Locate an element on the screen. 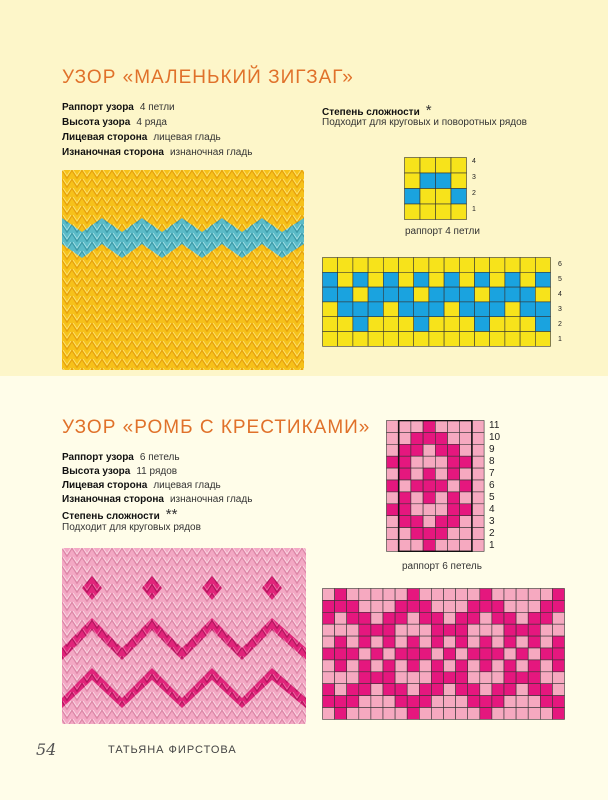 The height and width of the screenshot is (800, 608). rhombus-repeat-repeat-frame is located at coordinates (435, 486).